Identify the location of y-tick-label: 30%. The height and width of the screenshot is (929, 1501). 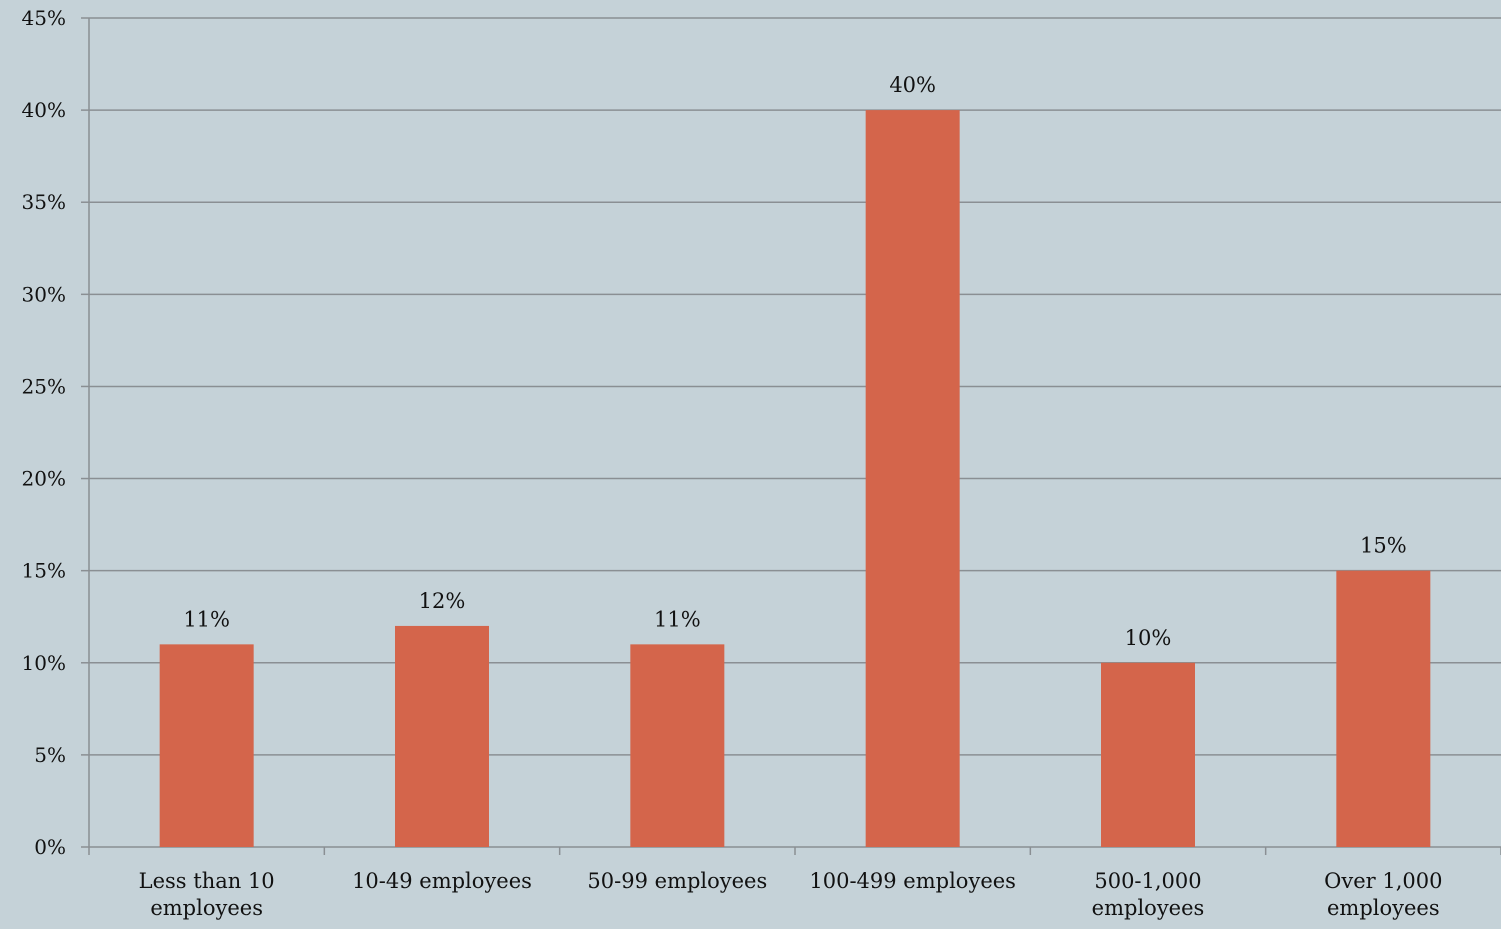
(44, 294).